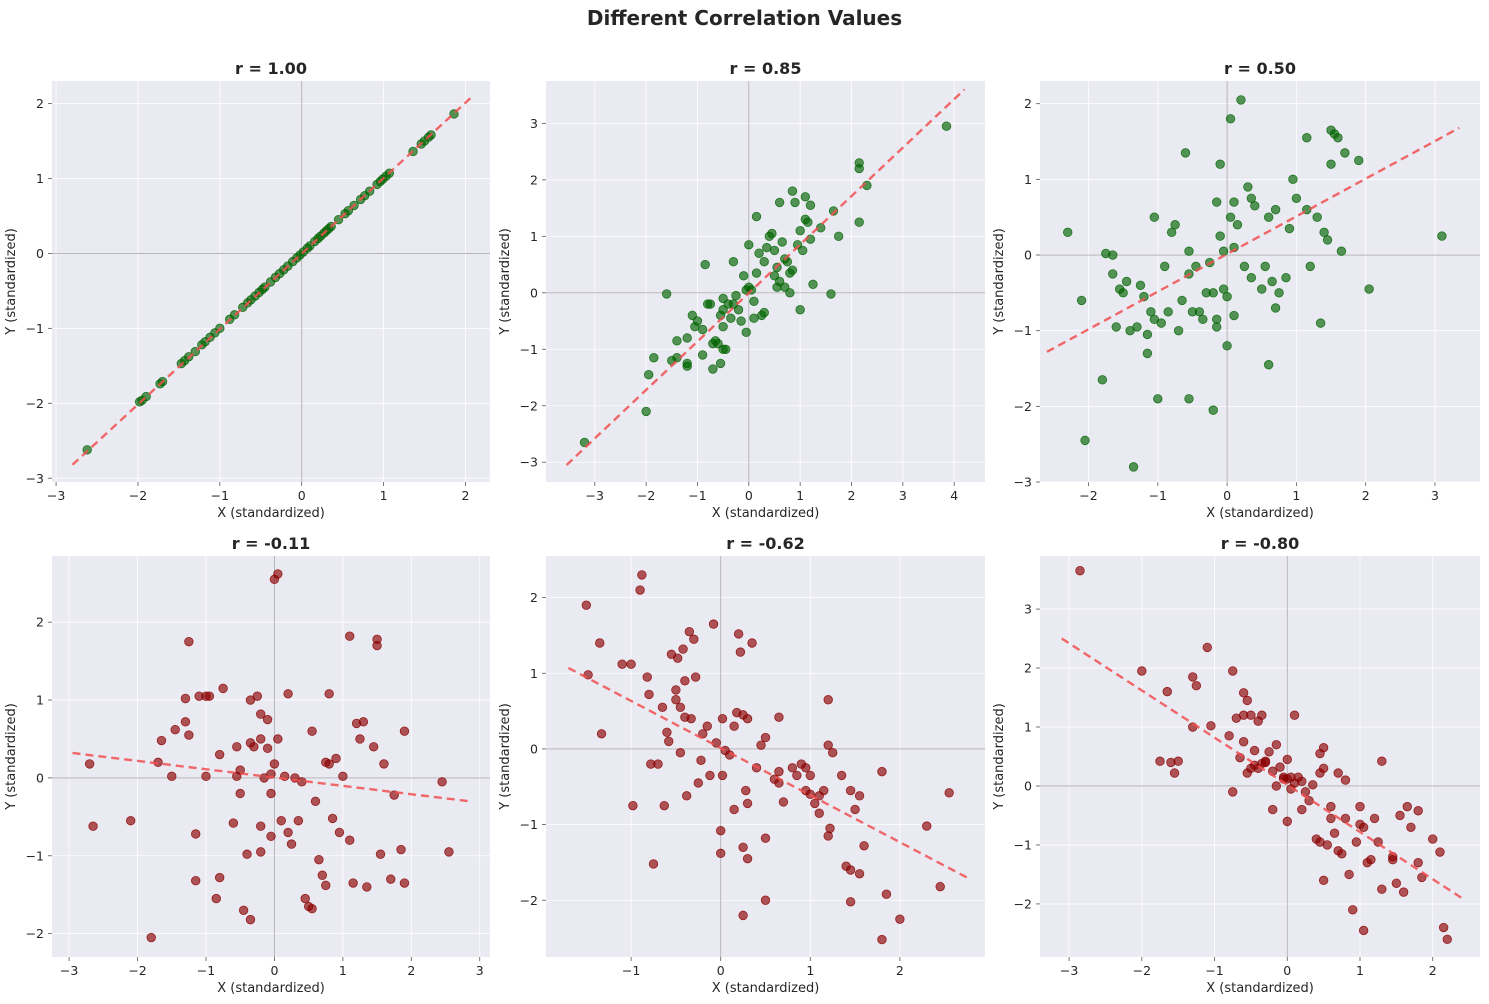 The image size is (1489, 1004). Describe the element at coordinates (765, 277) in the screenshot. I see `regression-line` at that location.